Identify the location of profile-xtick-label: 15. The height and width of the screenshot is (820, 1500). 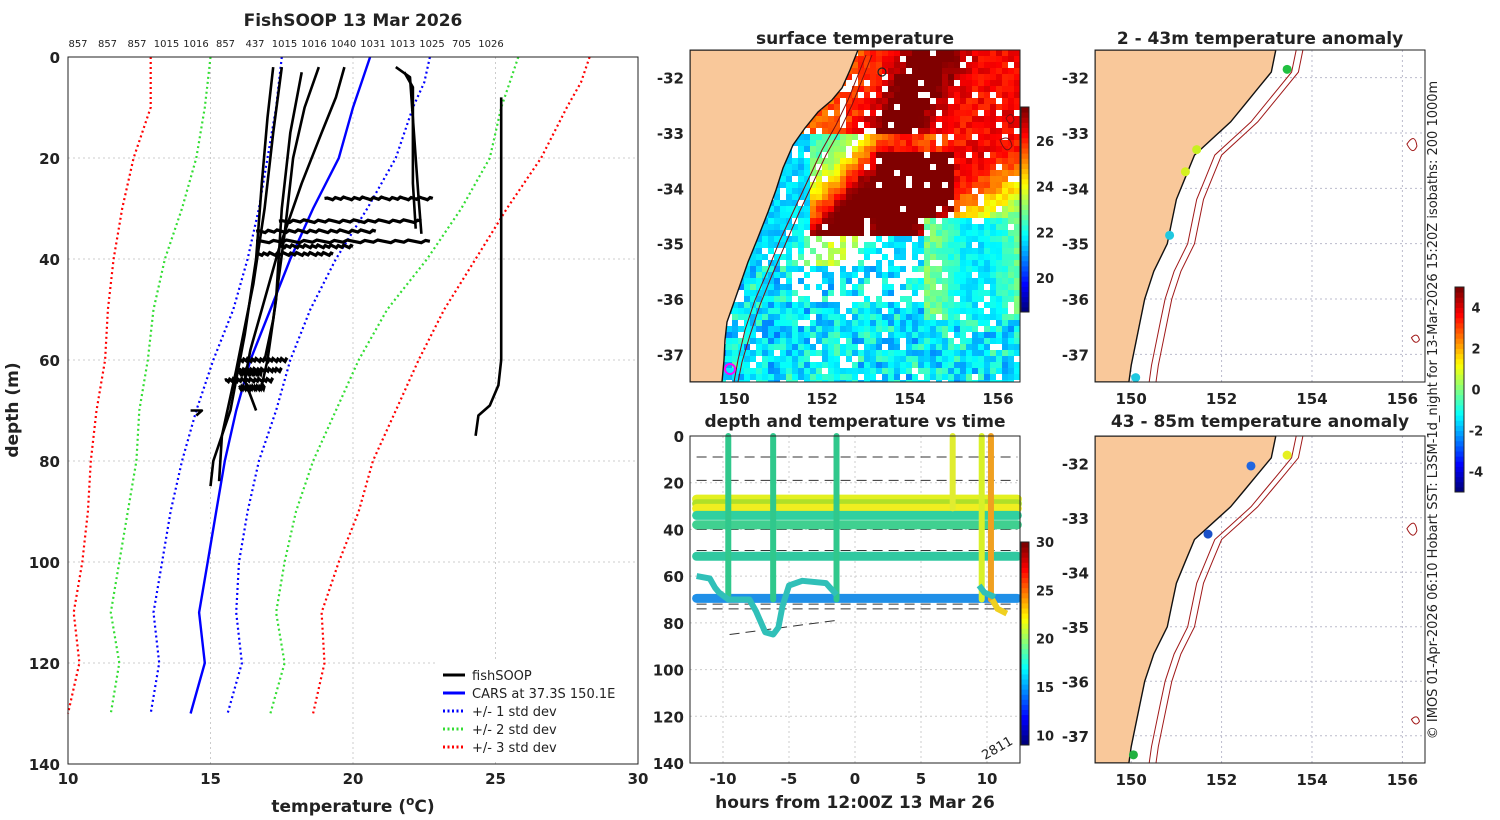
(210, 779).